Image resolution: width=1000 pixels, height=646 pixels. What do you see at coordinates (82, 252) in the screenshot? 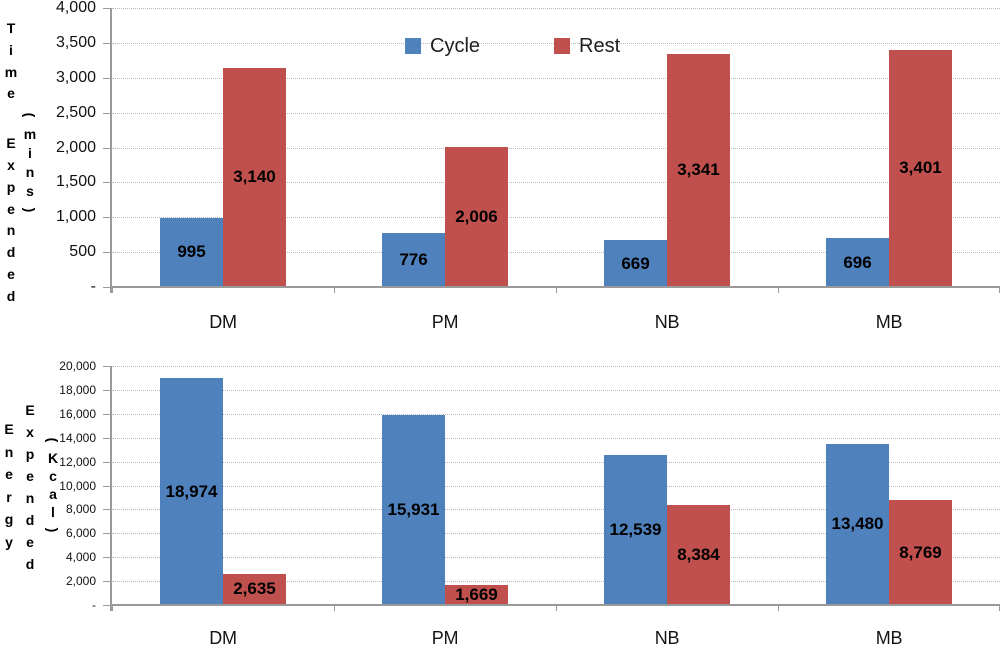
I see `y-axis-tick-label: 500` at bounding box center [82, 252].